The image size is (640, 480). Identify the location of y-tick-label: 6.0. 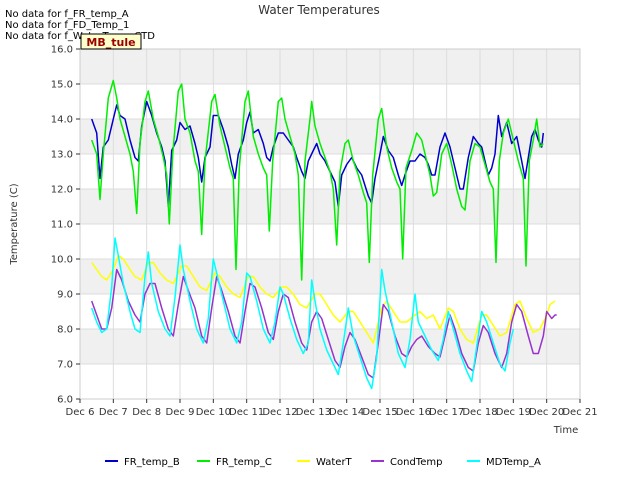
(65, 400).